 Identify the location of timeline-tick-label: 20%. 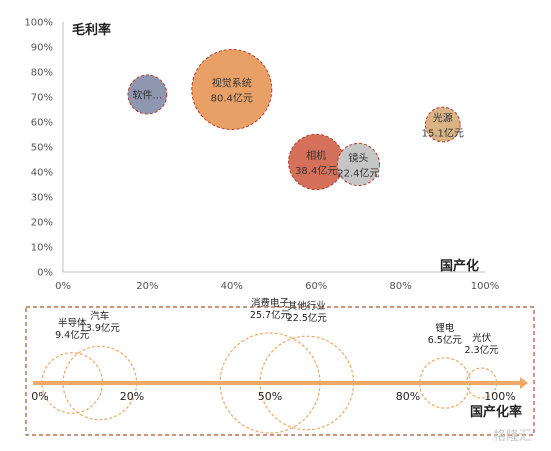
(132, 396).